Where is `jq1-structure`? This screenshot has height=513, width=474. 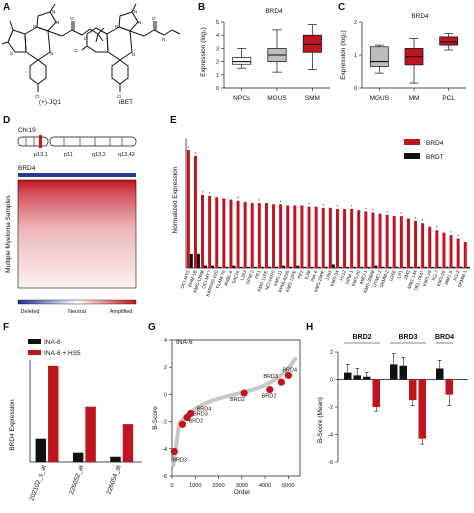
jq1-structure is located at coordinates (53, 47).